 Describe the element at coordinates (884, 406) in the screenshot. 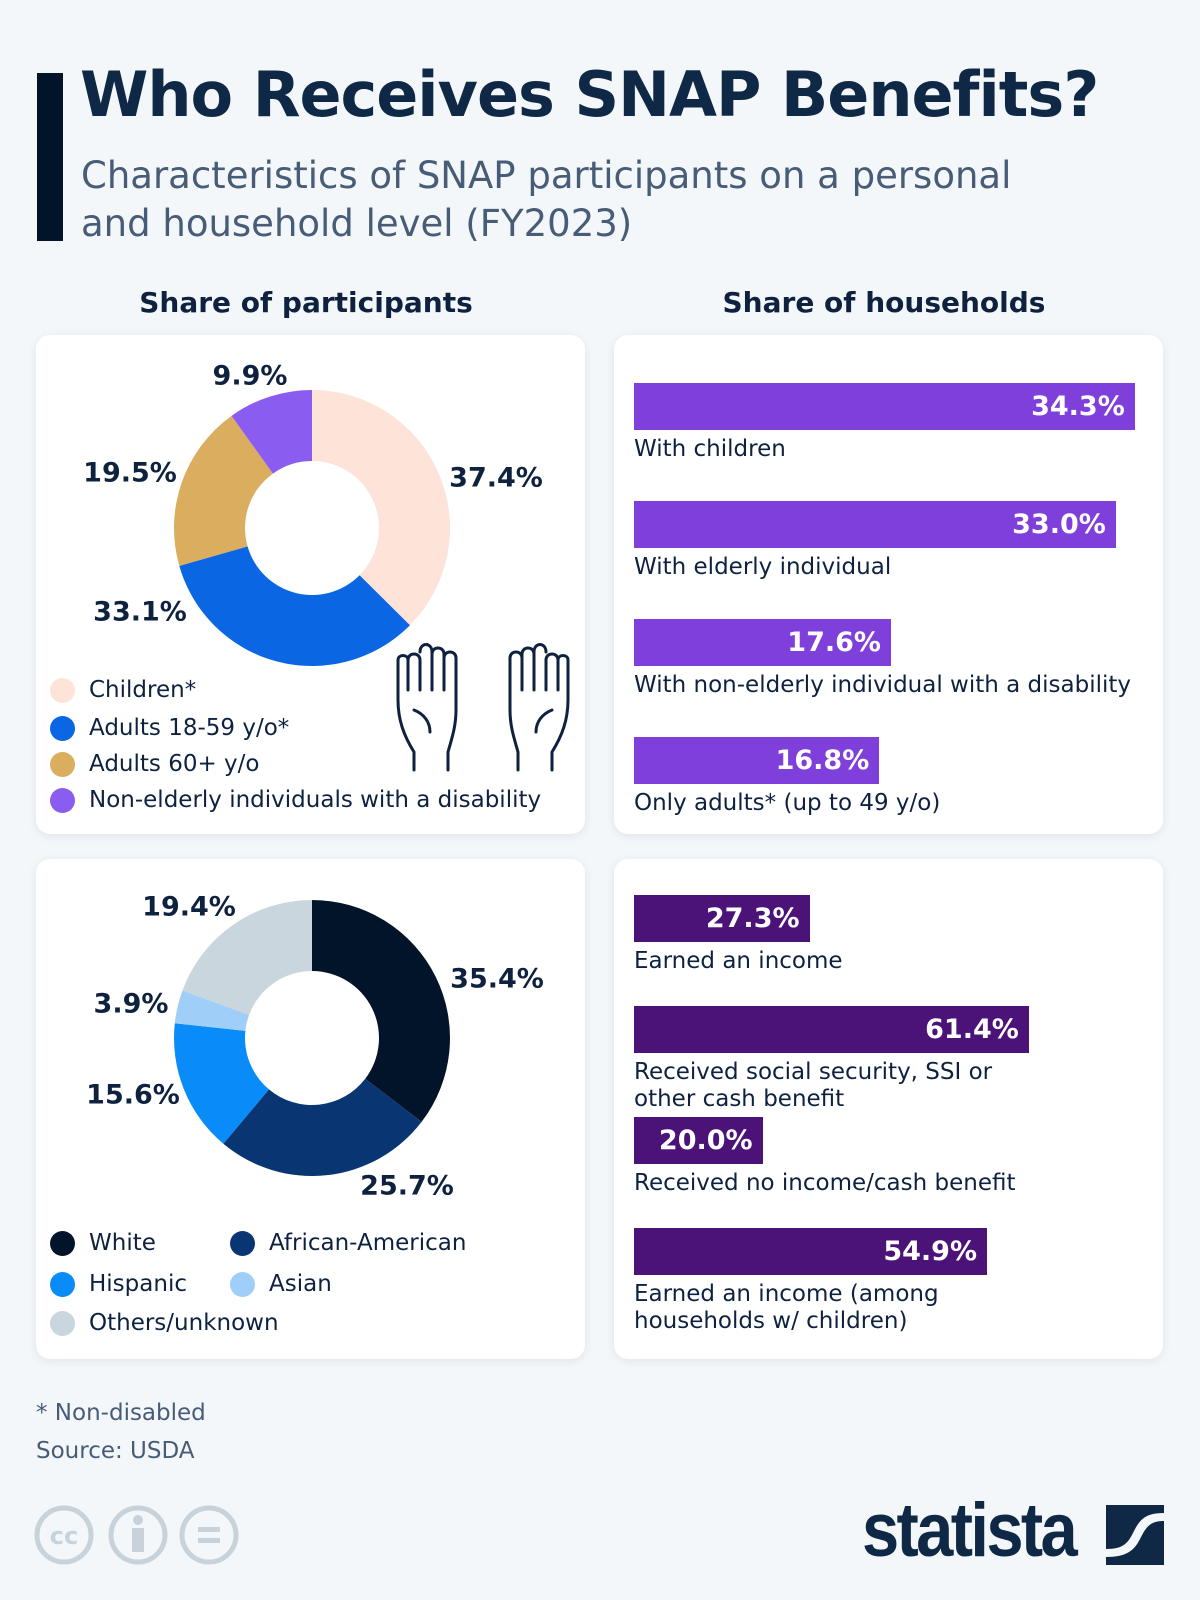

I see `bar: 34.3%` at that location.